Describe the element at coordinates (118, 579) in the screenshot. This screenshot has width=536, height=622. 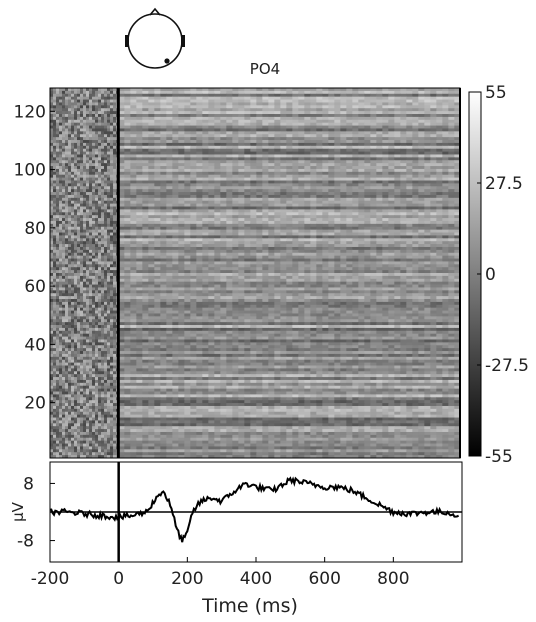
I see `erp-x-tick-label: 0` at that location.